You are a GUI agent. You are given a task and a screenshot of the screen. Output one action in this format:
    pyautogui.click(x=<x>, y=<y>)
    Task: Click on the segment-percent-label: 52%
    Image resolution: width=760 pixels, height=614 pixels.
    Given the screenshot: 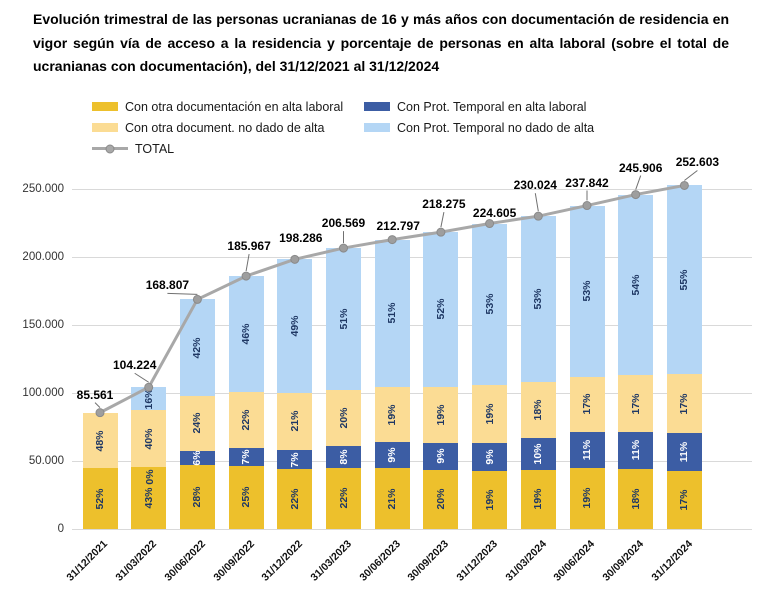 What is the action you would take?
    pyautogui.click(x=100, y=499)
    